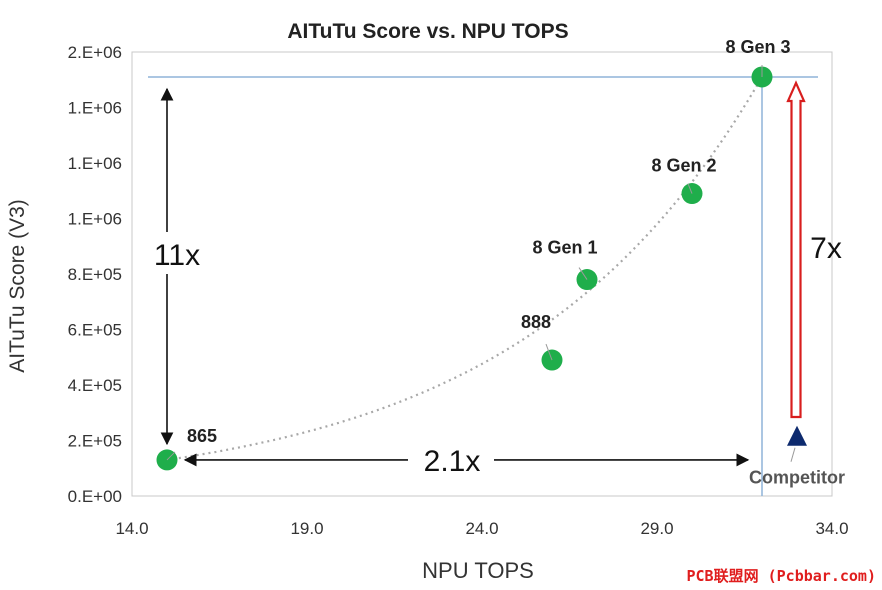 This screenshot has height=590, width=882. Describe the element at coordinates (427, 31) in the screenshot. I see `chart-title: AITuTu Score vs. NPU TOPS` at that location.